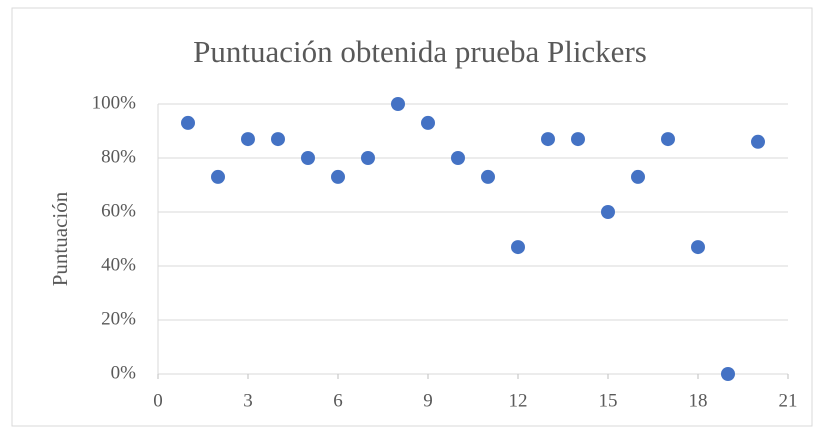 This screenshot has width=819, height=428. I want to click on y-tick-label: 40%, so click(118, 264).